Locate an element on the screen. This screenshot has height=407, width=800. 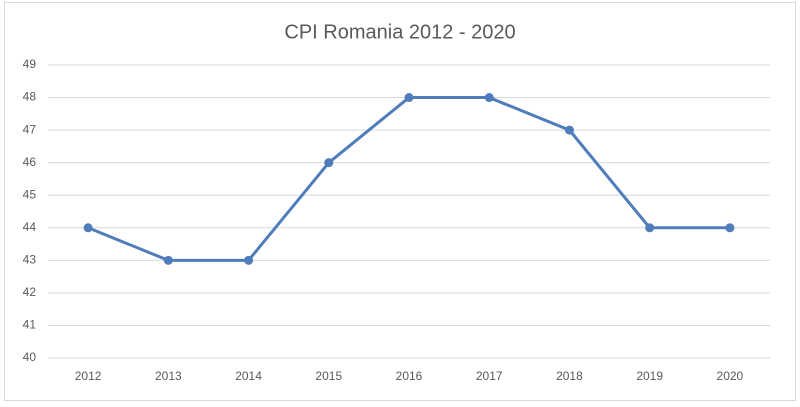
y-tick-label: 44 is located at coordinates (30, 227).